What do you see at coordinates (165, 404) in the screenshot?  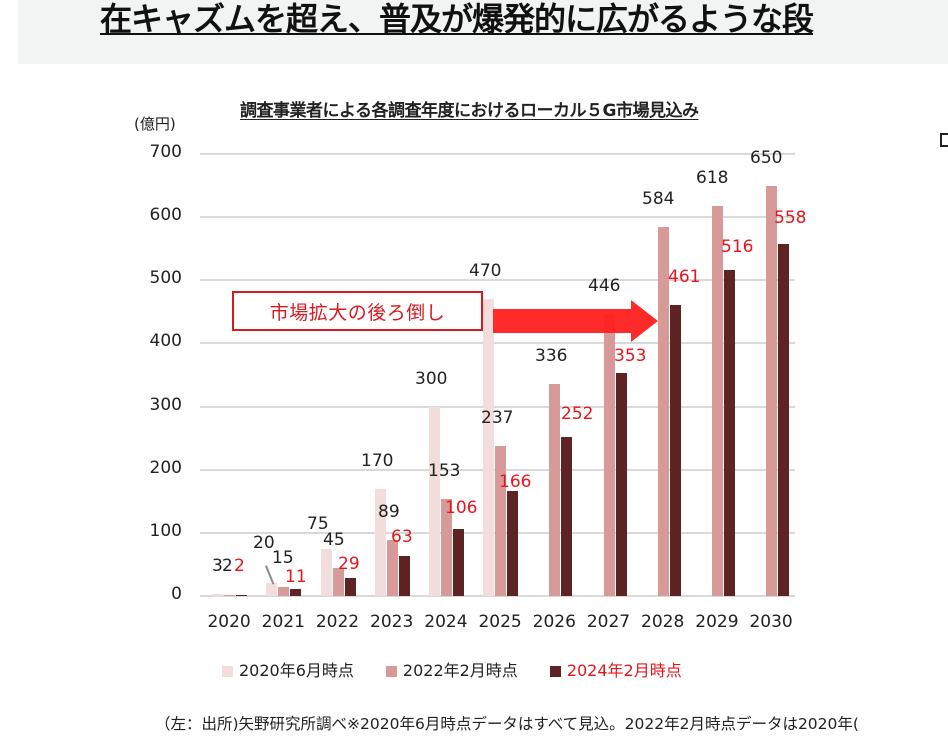 I see `y-tick-label: 300` at bounding box center [165, 404].